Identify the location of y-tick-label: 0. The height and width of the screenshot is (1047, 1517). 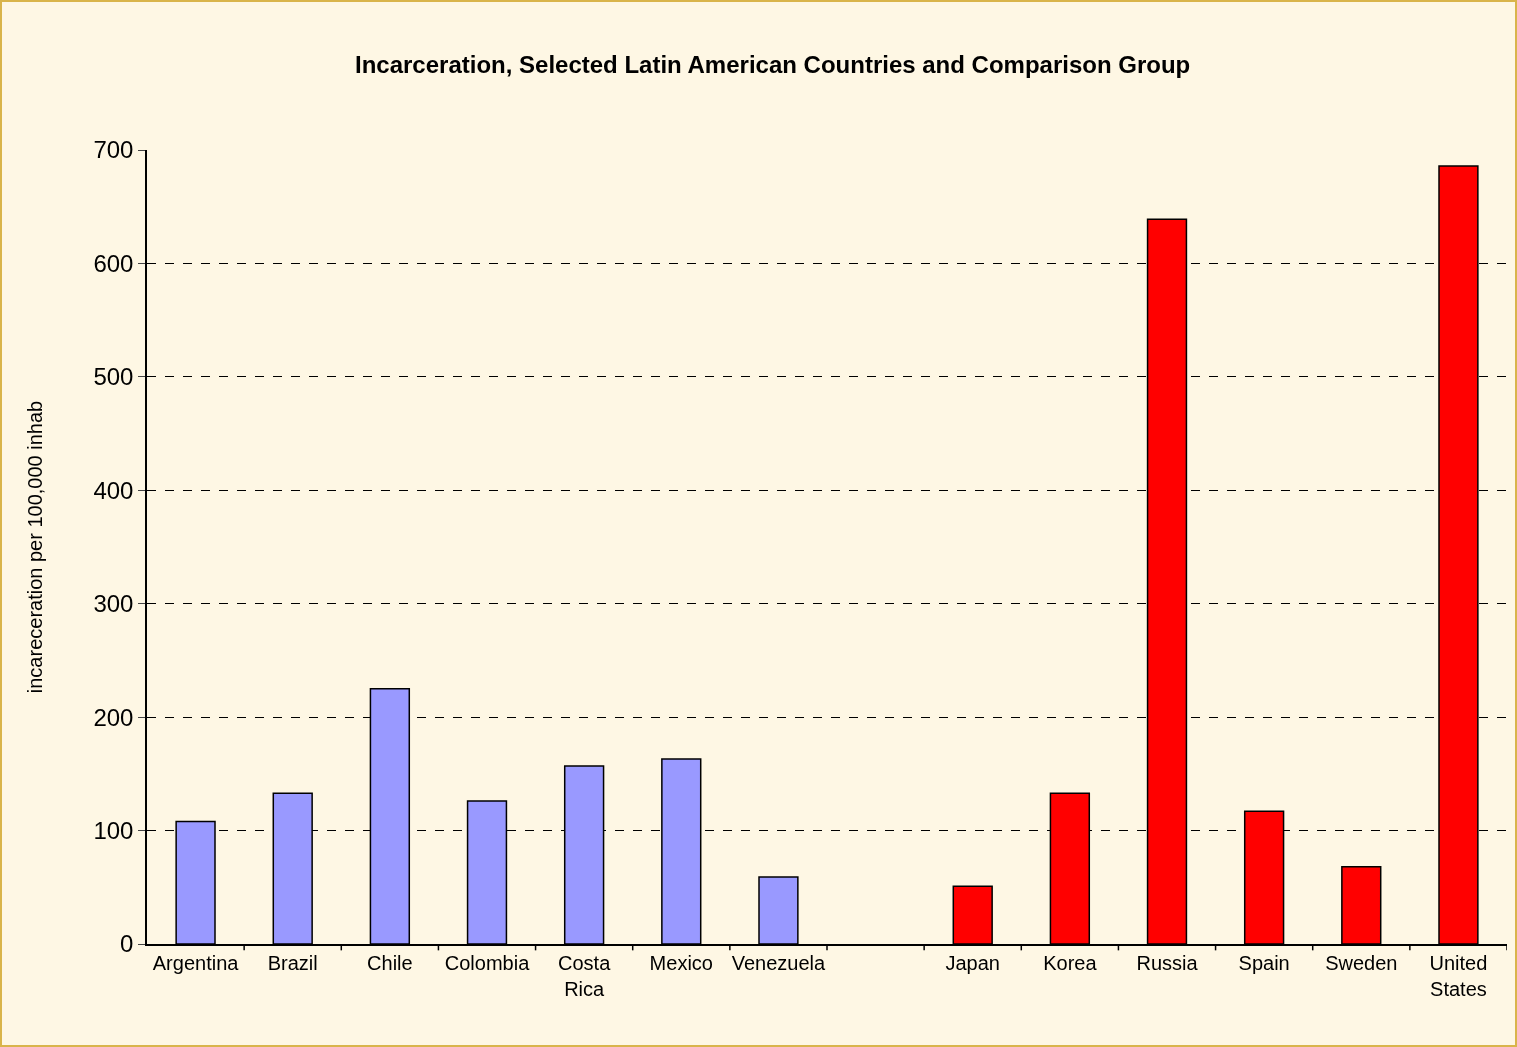
(127, 944).